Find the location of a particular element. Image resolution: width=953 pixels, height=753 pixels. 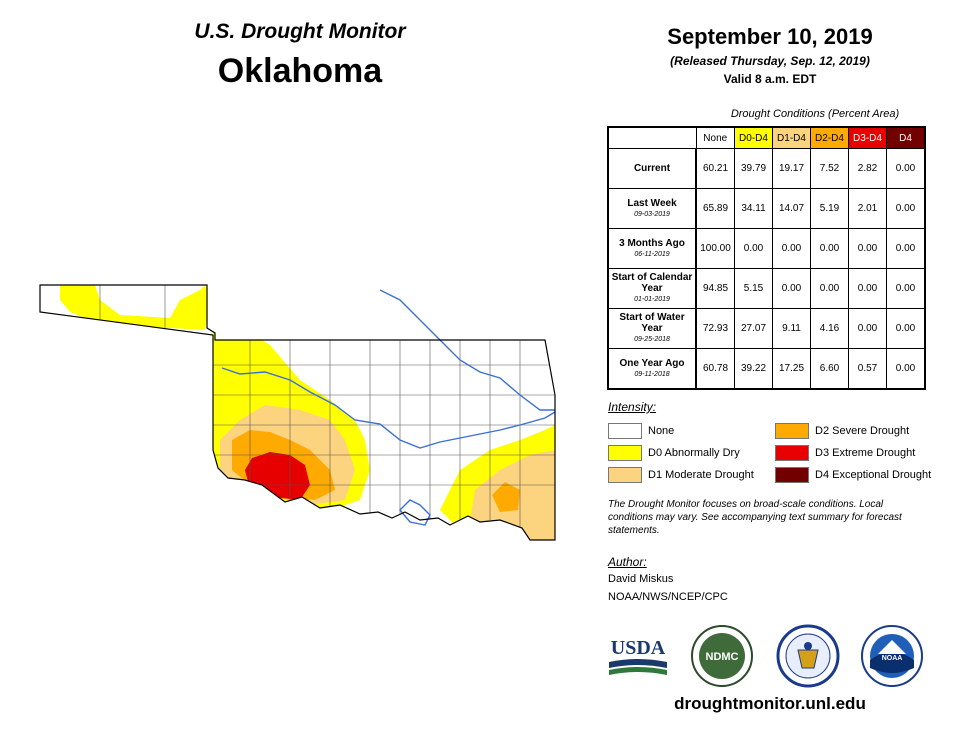

legend-item: D0 Abnormally Dry is located at coordinates (674, 453).